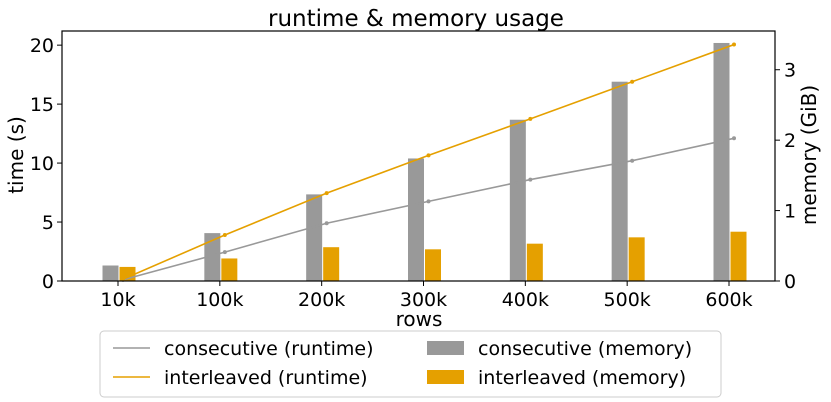  I want to click on bar-consecutive-memory-400k, so click(517, 200).